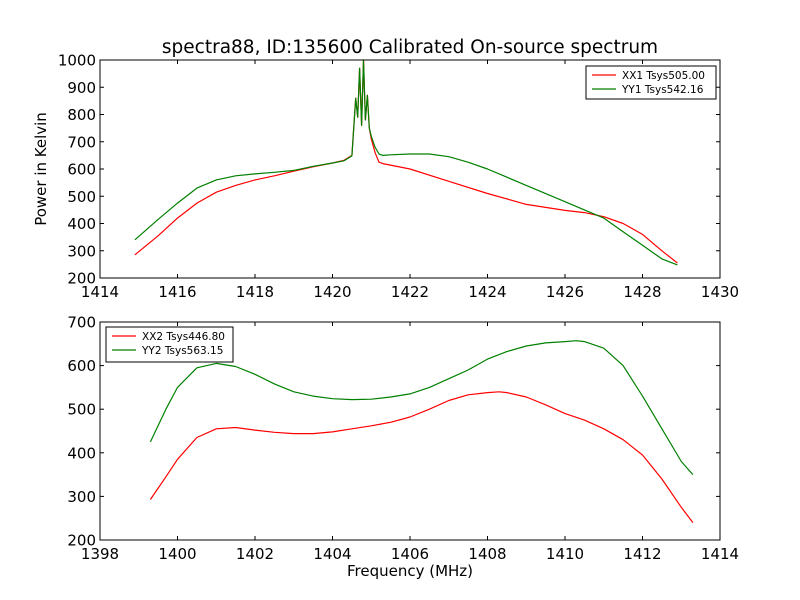 Image resolution: width=800 pixels, height=600 pixels. What do you see at coordinates (642, 554) in the screenshot?
I see `bottom-xtick-label: 1412` at bounding box center [642, 554].